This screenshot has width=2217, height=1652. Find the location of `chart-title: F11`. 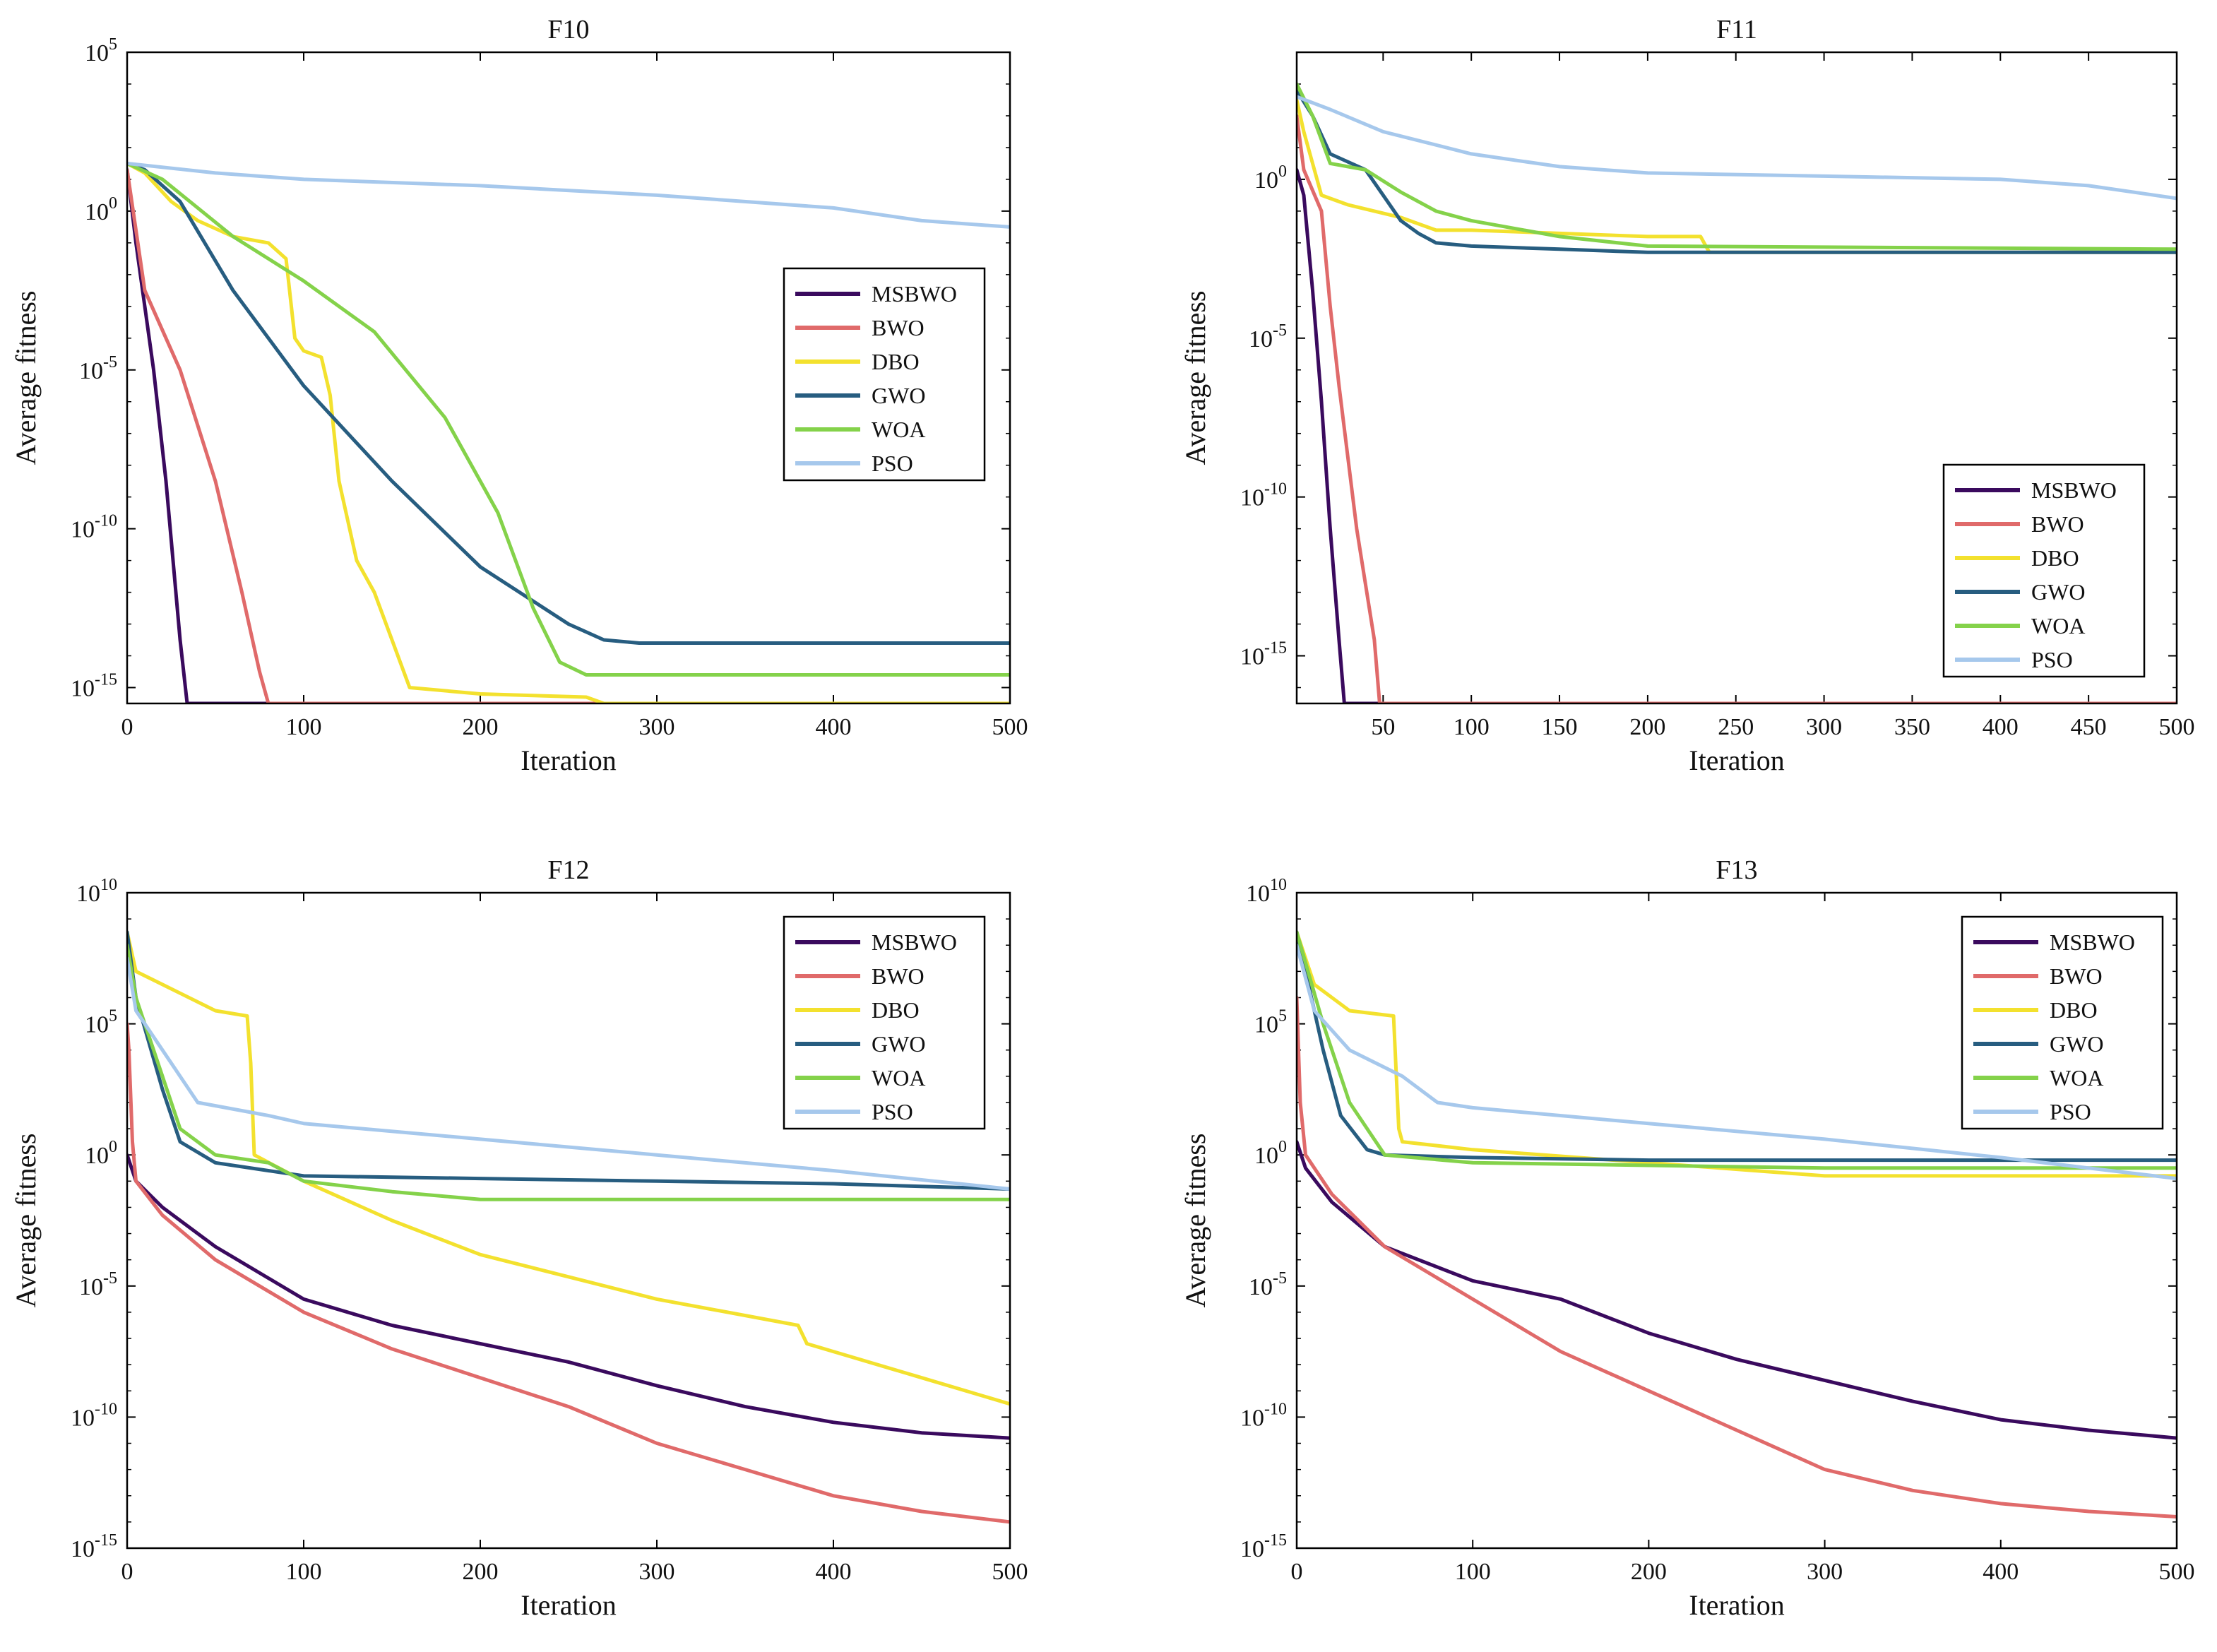

chart-title: F11 is located at coordinates (1736, 29).